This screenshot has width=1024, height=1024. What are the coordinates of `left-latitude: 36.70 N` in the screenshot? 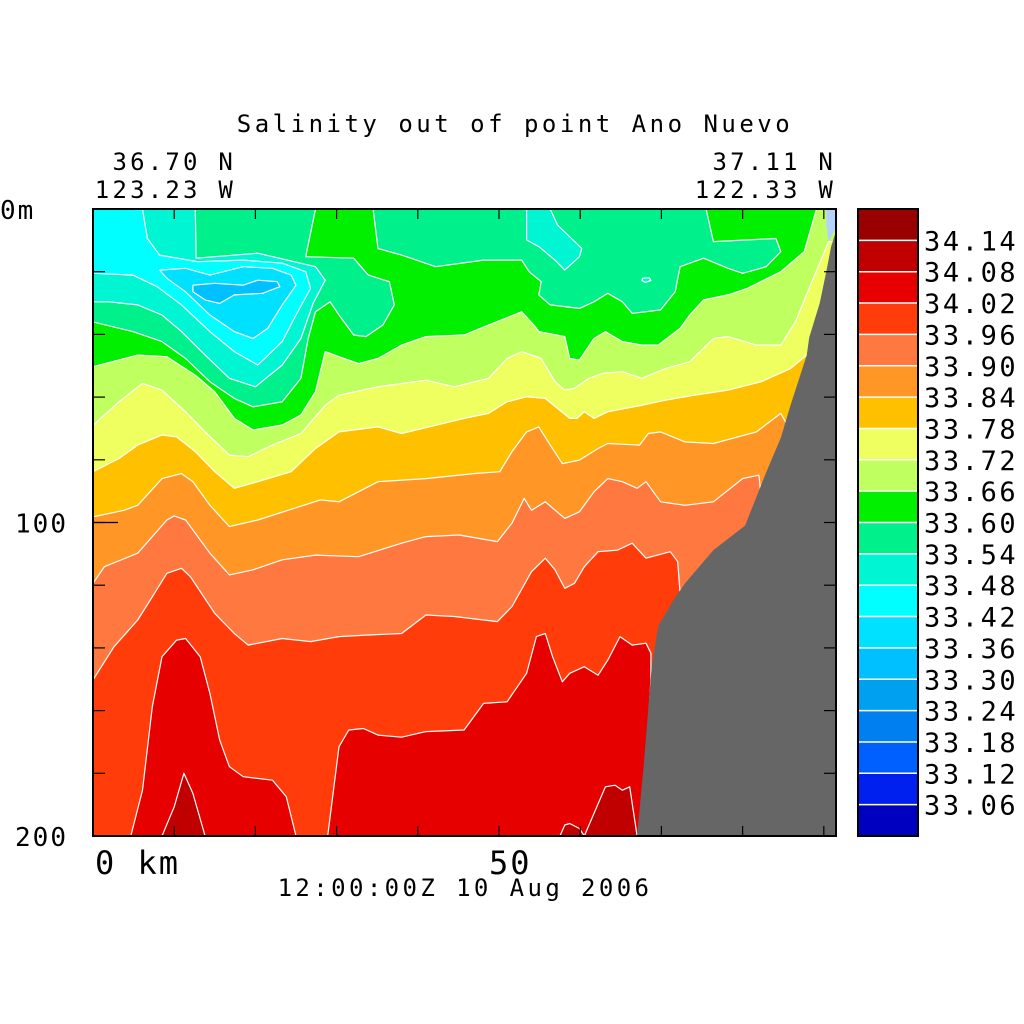 It's located at (174, 162).